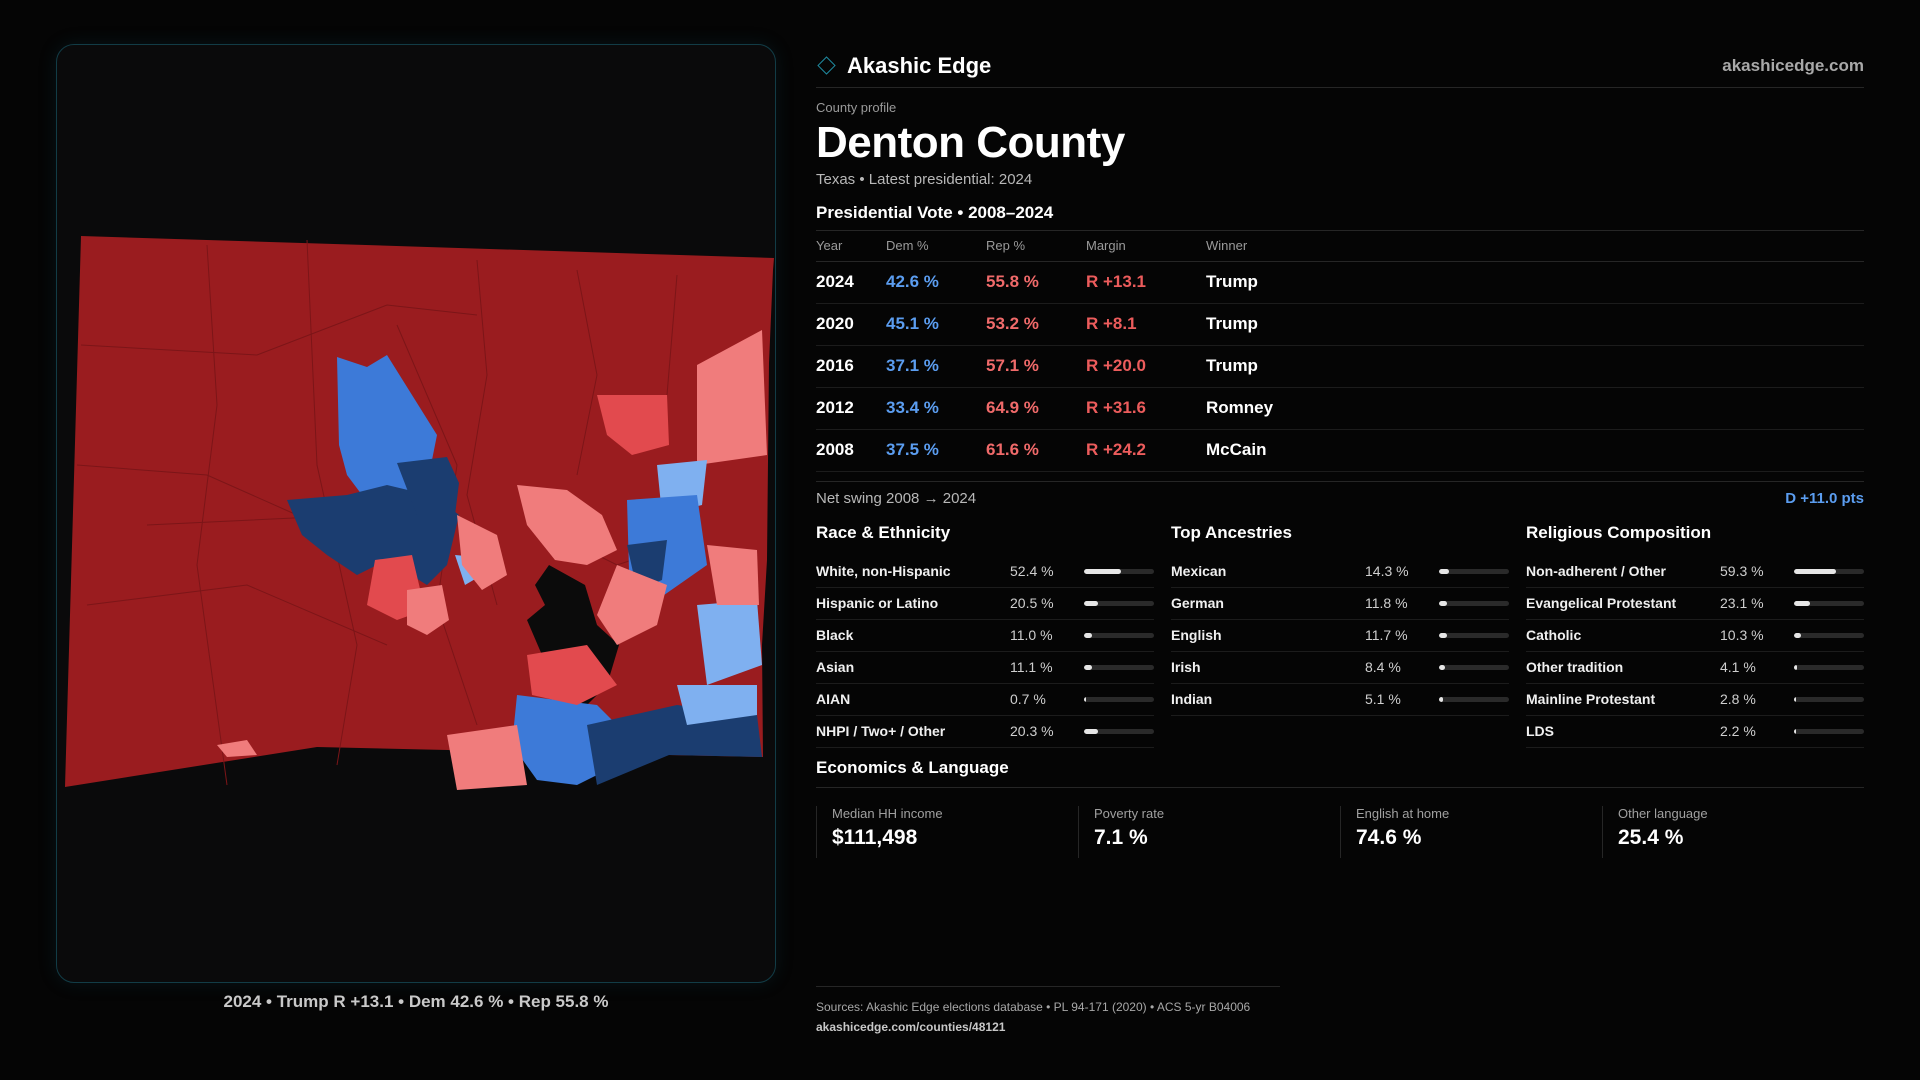 The height and width of the screenshot is (1080, 1920). I want to click on table-row: 2016 37.1 % 57.1 % R +20.0 Trump, so click(1340, 366).